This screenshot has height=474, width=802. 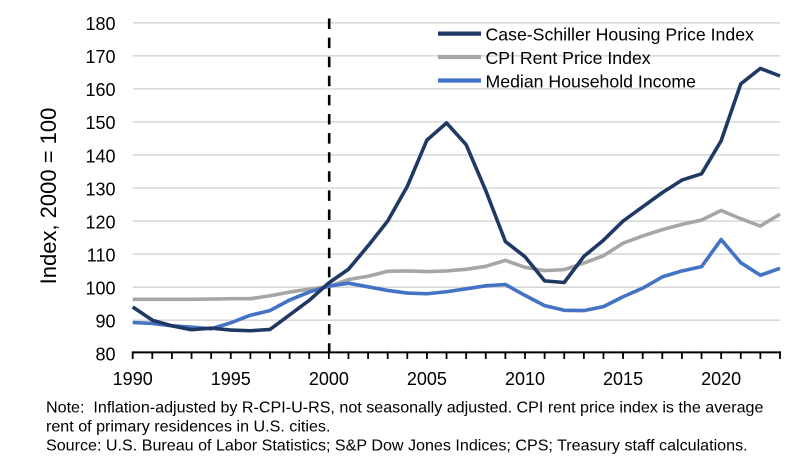 I want to click on svg-text: 2015, so click(x=623, y=379).